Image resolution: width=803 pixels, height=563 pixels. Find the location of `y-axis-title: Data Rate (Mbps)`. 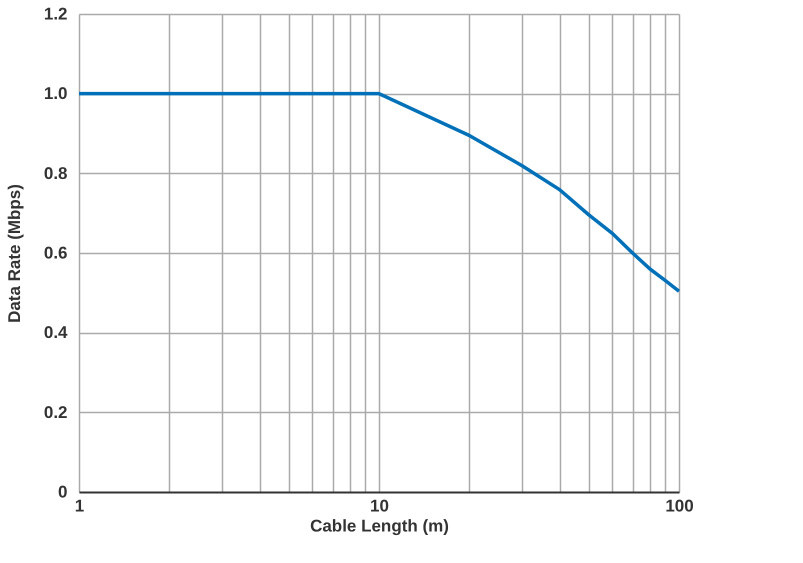

y-axis-title: Data Rate (Mbps) is located at coordinates (14, 253).